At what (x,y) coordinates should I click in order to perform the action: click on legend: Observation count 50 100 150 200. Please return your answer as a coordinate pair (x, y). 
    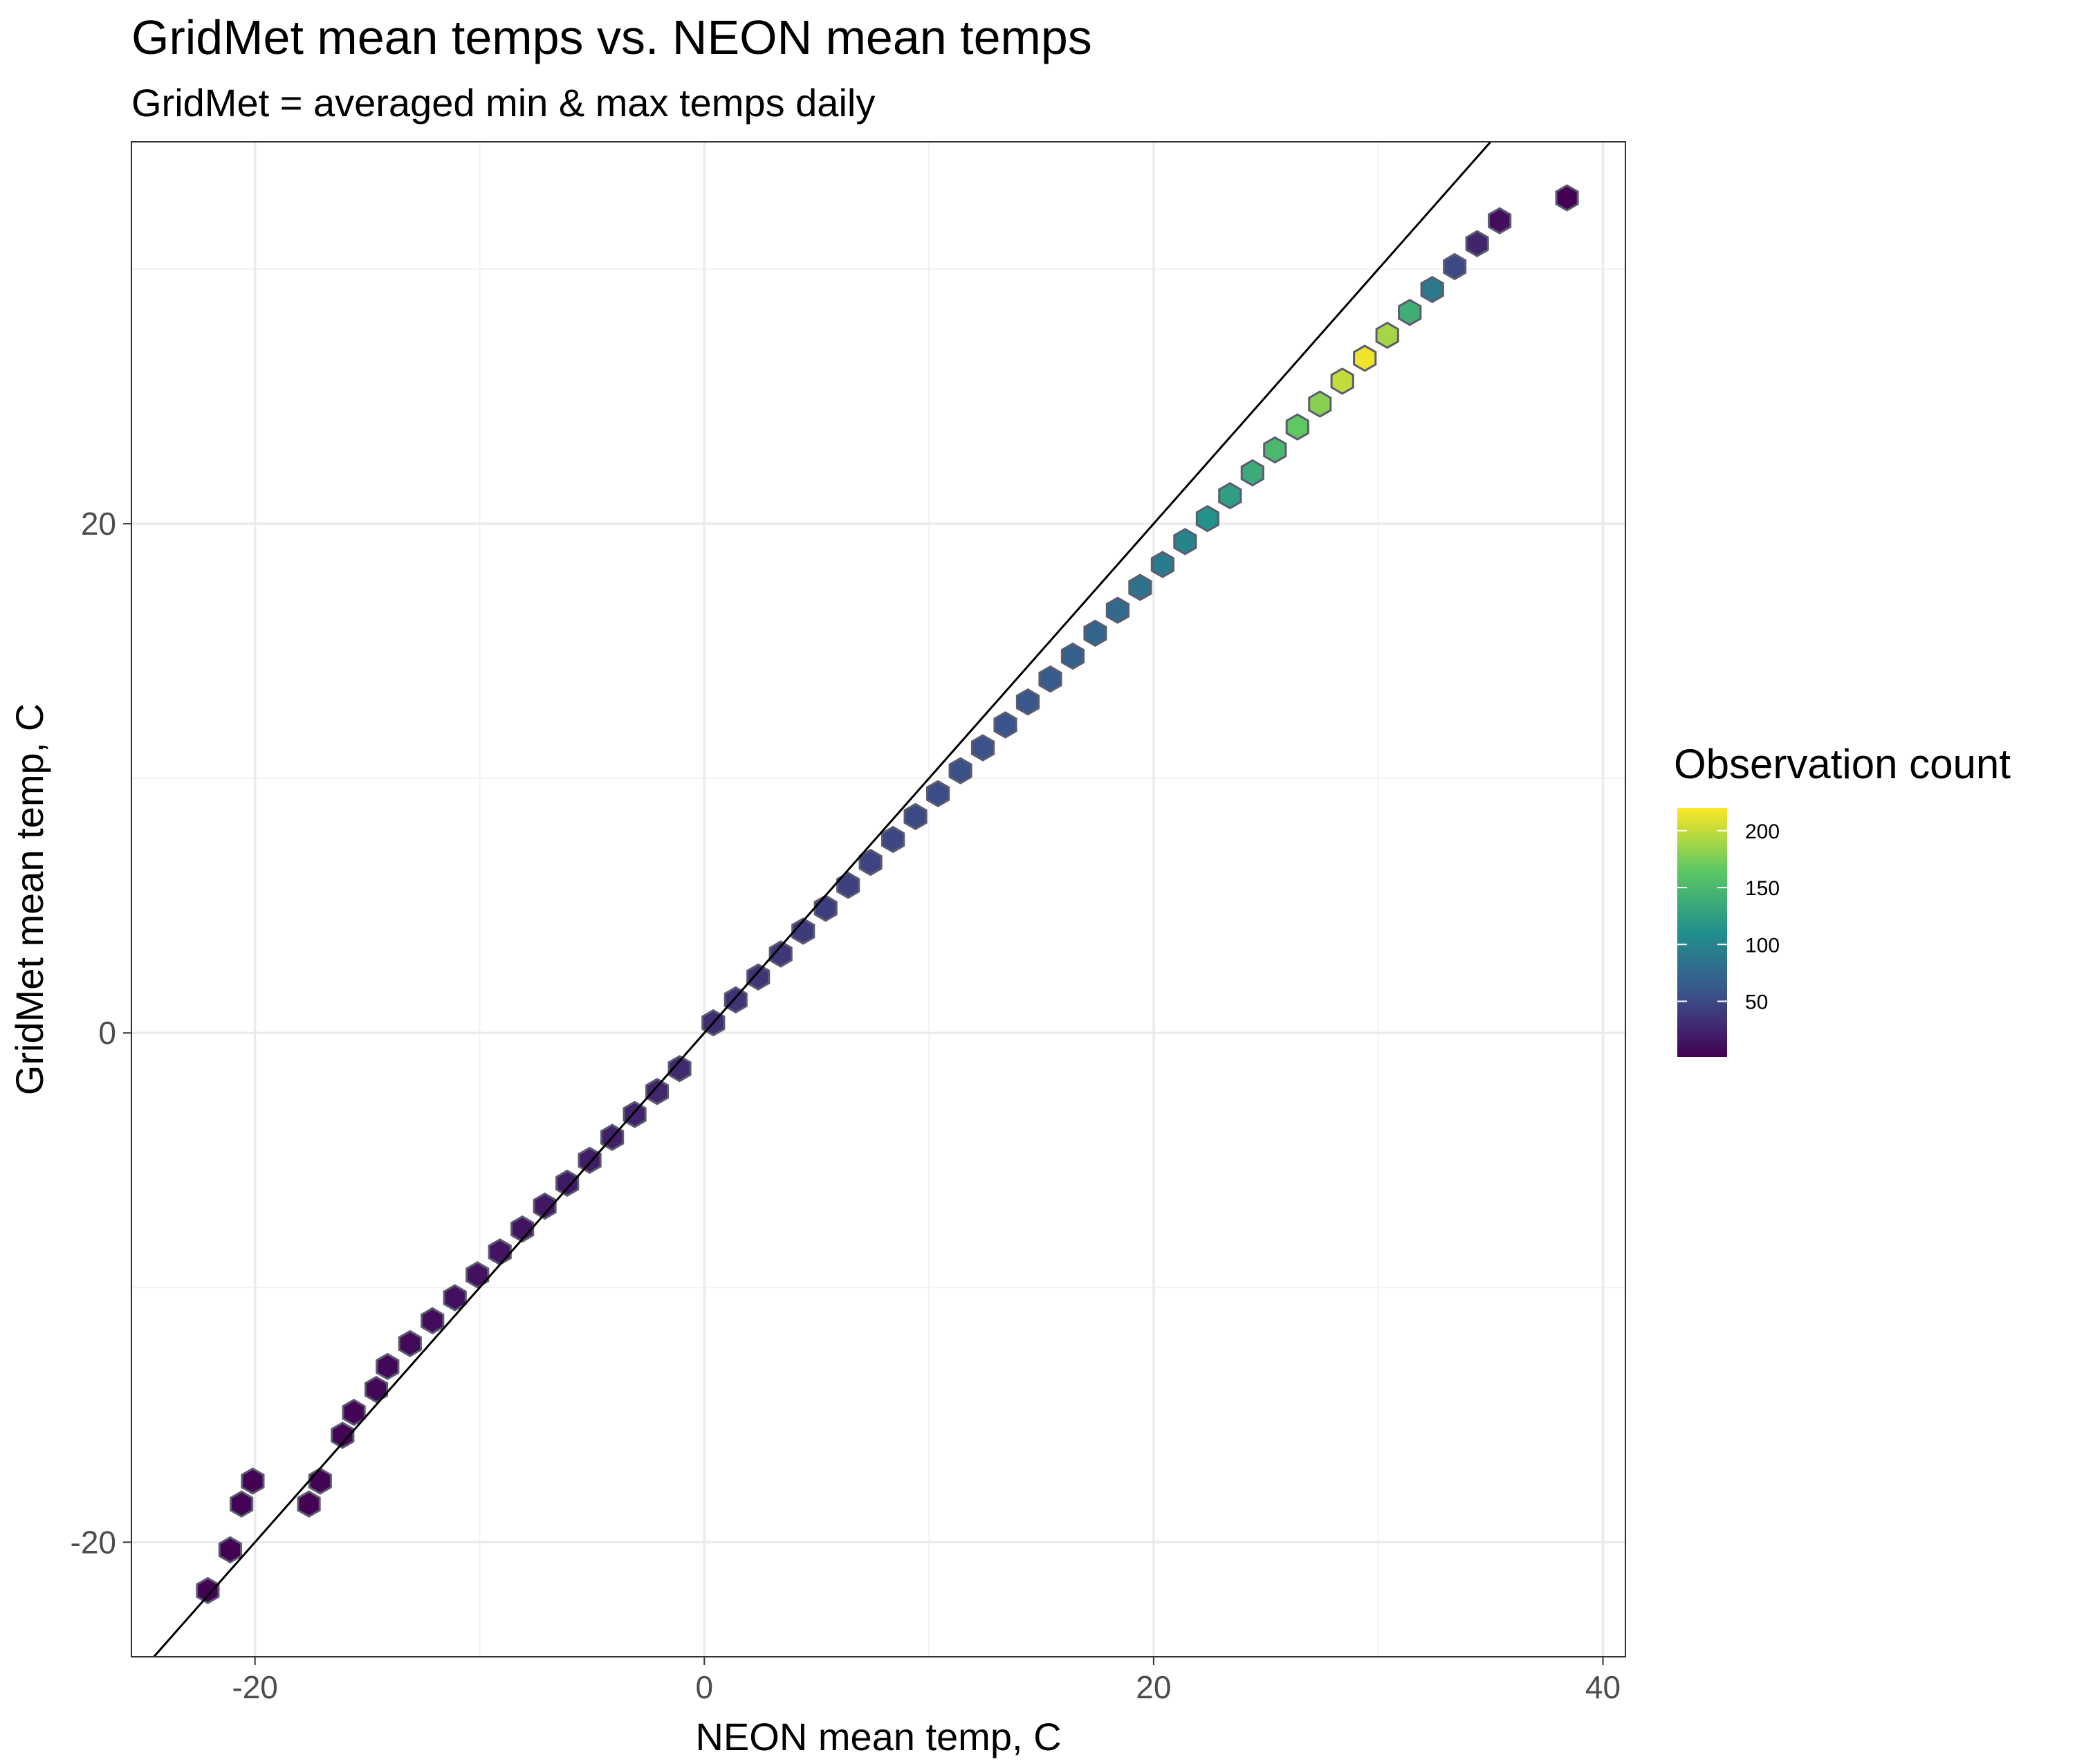
    Looking at the image, I should click on (1842, 899).